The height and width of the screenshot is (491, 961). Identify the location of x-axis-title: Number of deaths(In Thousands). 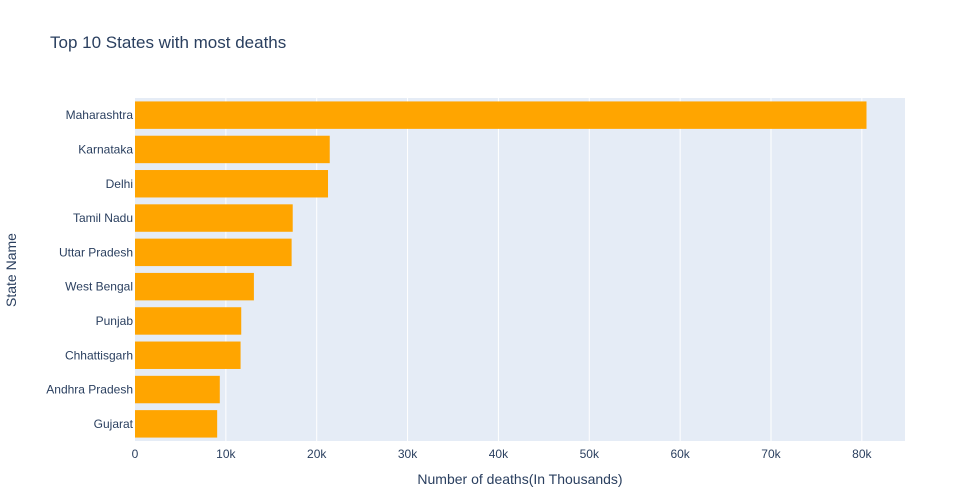
(519, 479).